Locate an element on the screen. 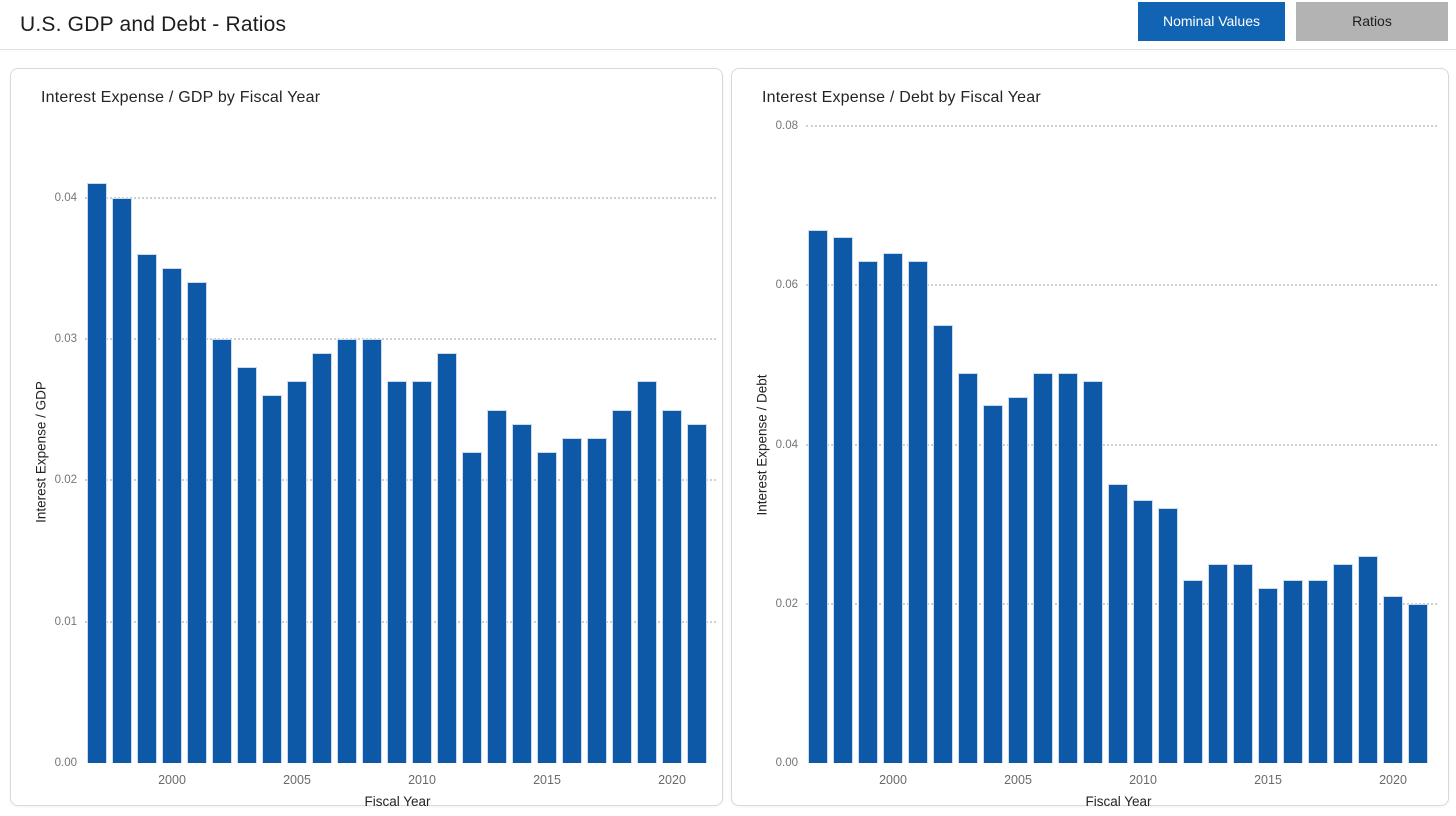 The image size is (1456, 816). page-nav-buttons: Nominal Values Ratios is located at coordinates (1293, 21).